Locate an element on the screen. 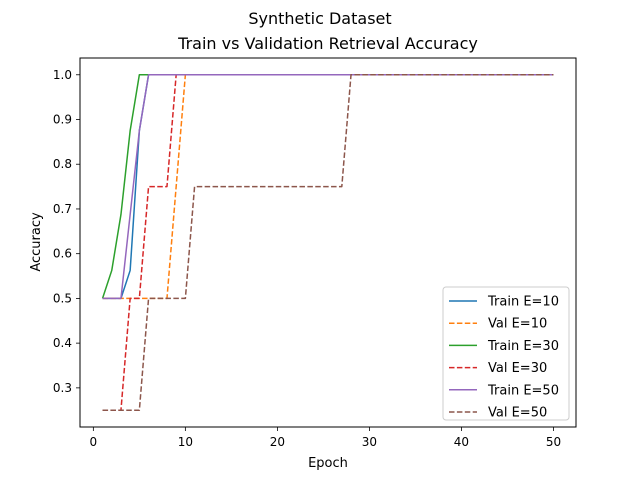 Image resolution: width=640 pixels, height=480 pixels. legend-frame is located at coordinates (506, 353).